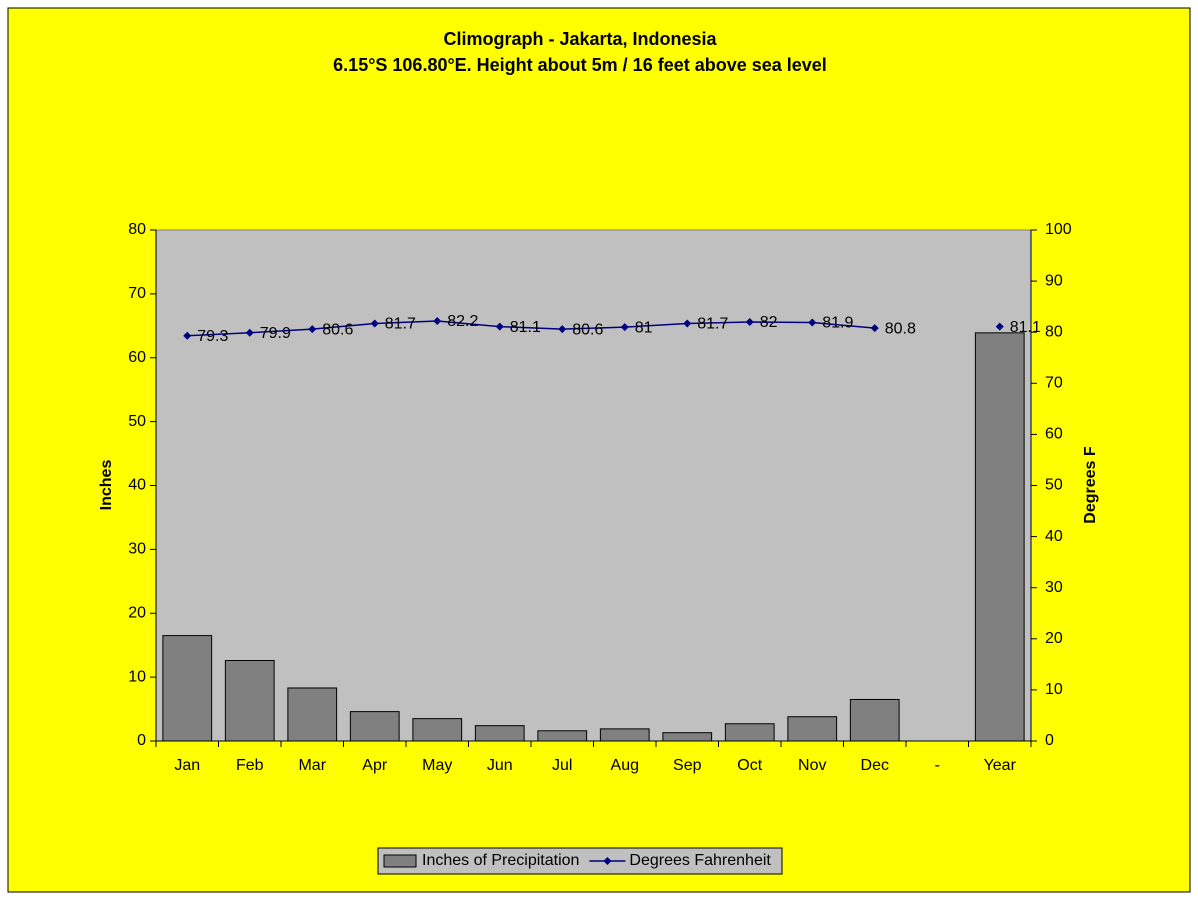 The height and width of the screenshot is (905, 1198). What do you see at coordinates (837, 323) in the screenshot?
I see `data-label: 81.9` at bounding box center [837, 323].